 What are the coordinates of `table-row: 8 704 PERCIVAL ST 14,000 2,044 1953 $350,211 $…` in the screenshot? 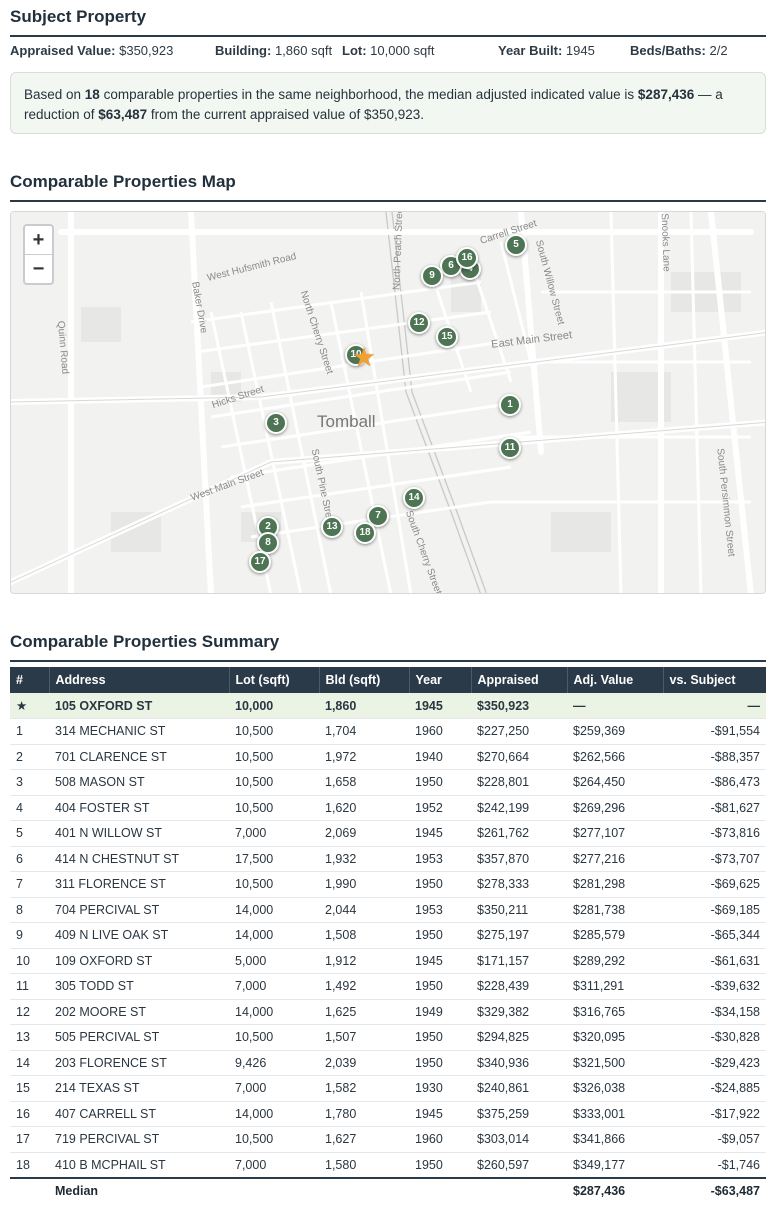 It's located at (388, 910).